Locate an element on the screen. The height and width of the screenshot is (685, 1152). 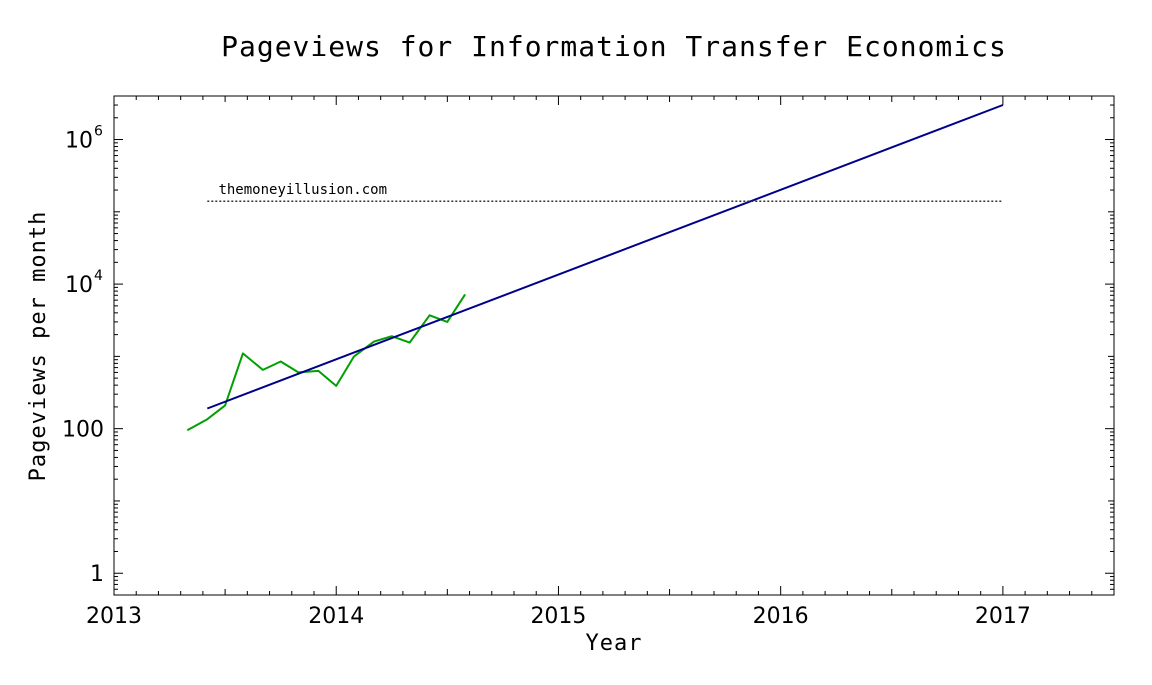
x-tick-label: 2016 is located at coordinates (781, 616).